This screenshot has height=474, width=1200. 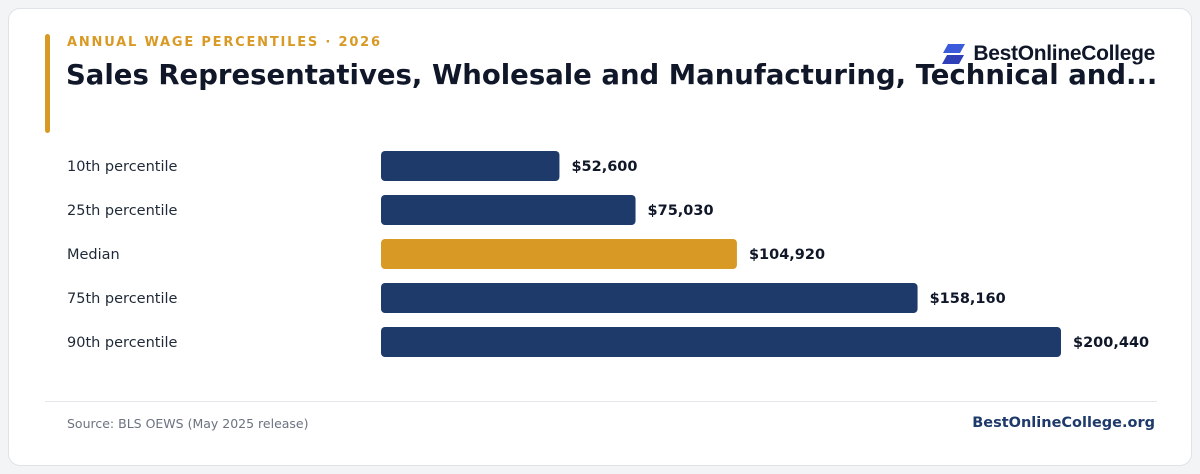 I want to click on source-note: Source: BLS OEWS (May 2025 release), so click(x=188, y=423).